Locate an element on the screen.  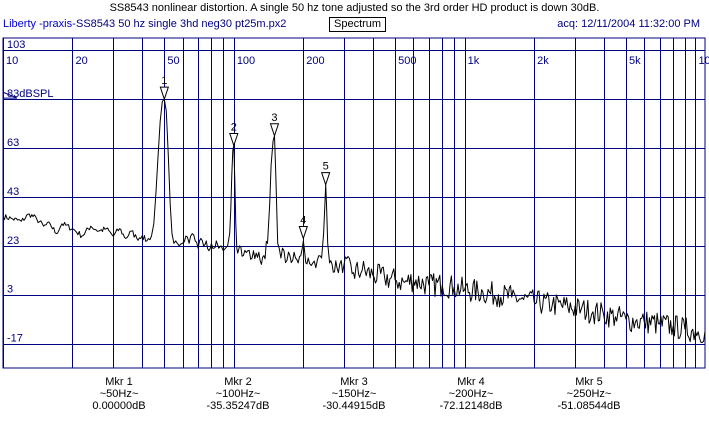
y-tick-label: 103 is located at coordinates (16, 45).